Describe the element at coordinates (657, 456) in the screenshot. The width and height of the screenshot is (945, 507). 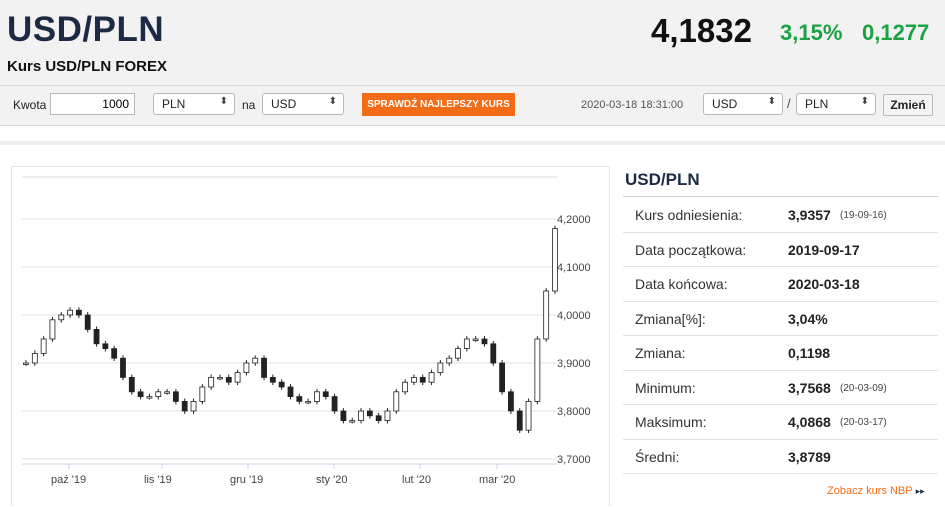
I see `stat-label: Średni:` at that location.